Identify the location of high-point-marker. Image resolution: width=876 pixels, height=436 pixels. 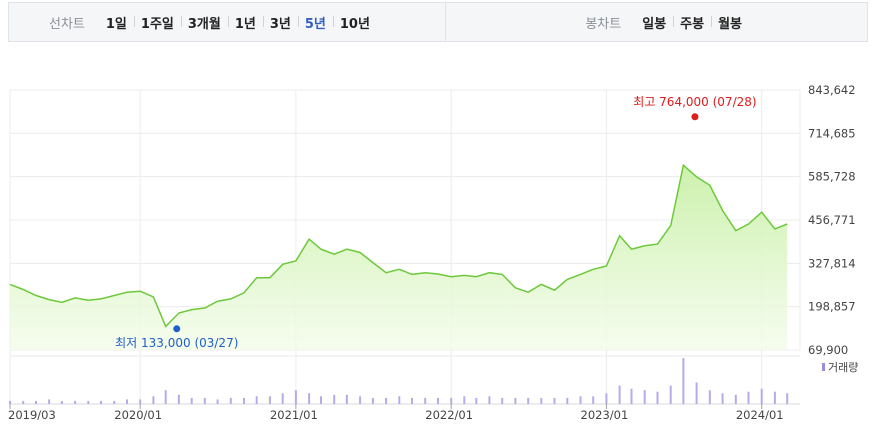
(695, 117).